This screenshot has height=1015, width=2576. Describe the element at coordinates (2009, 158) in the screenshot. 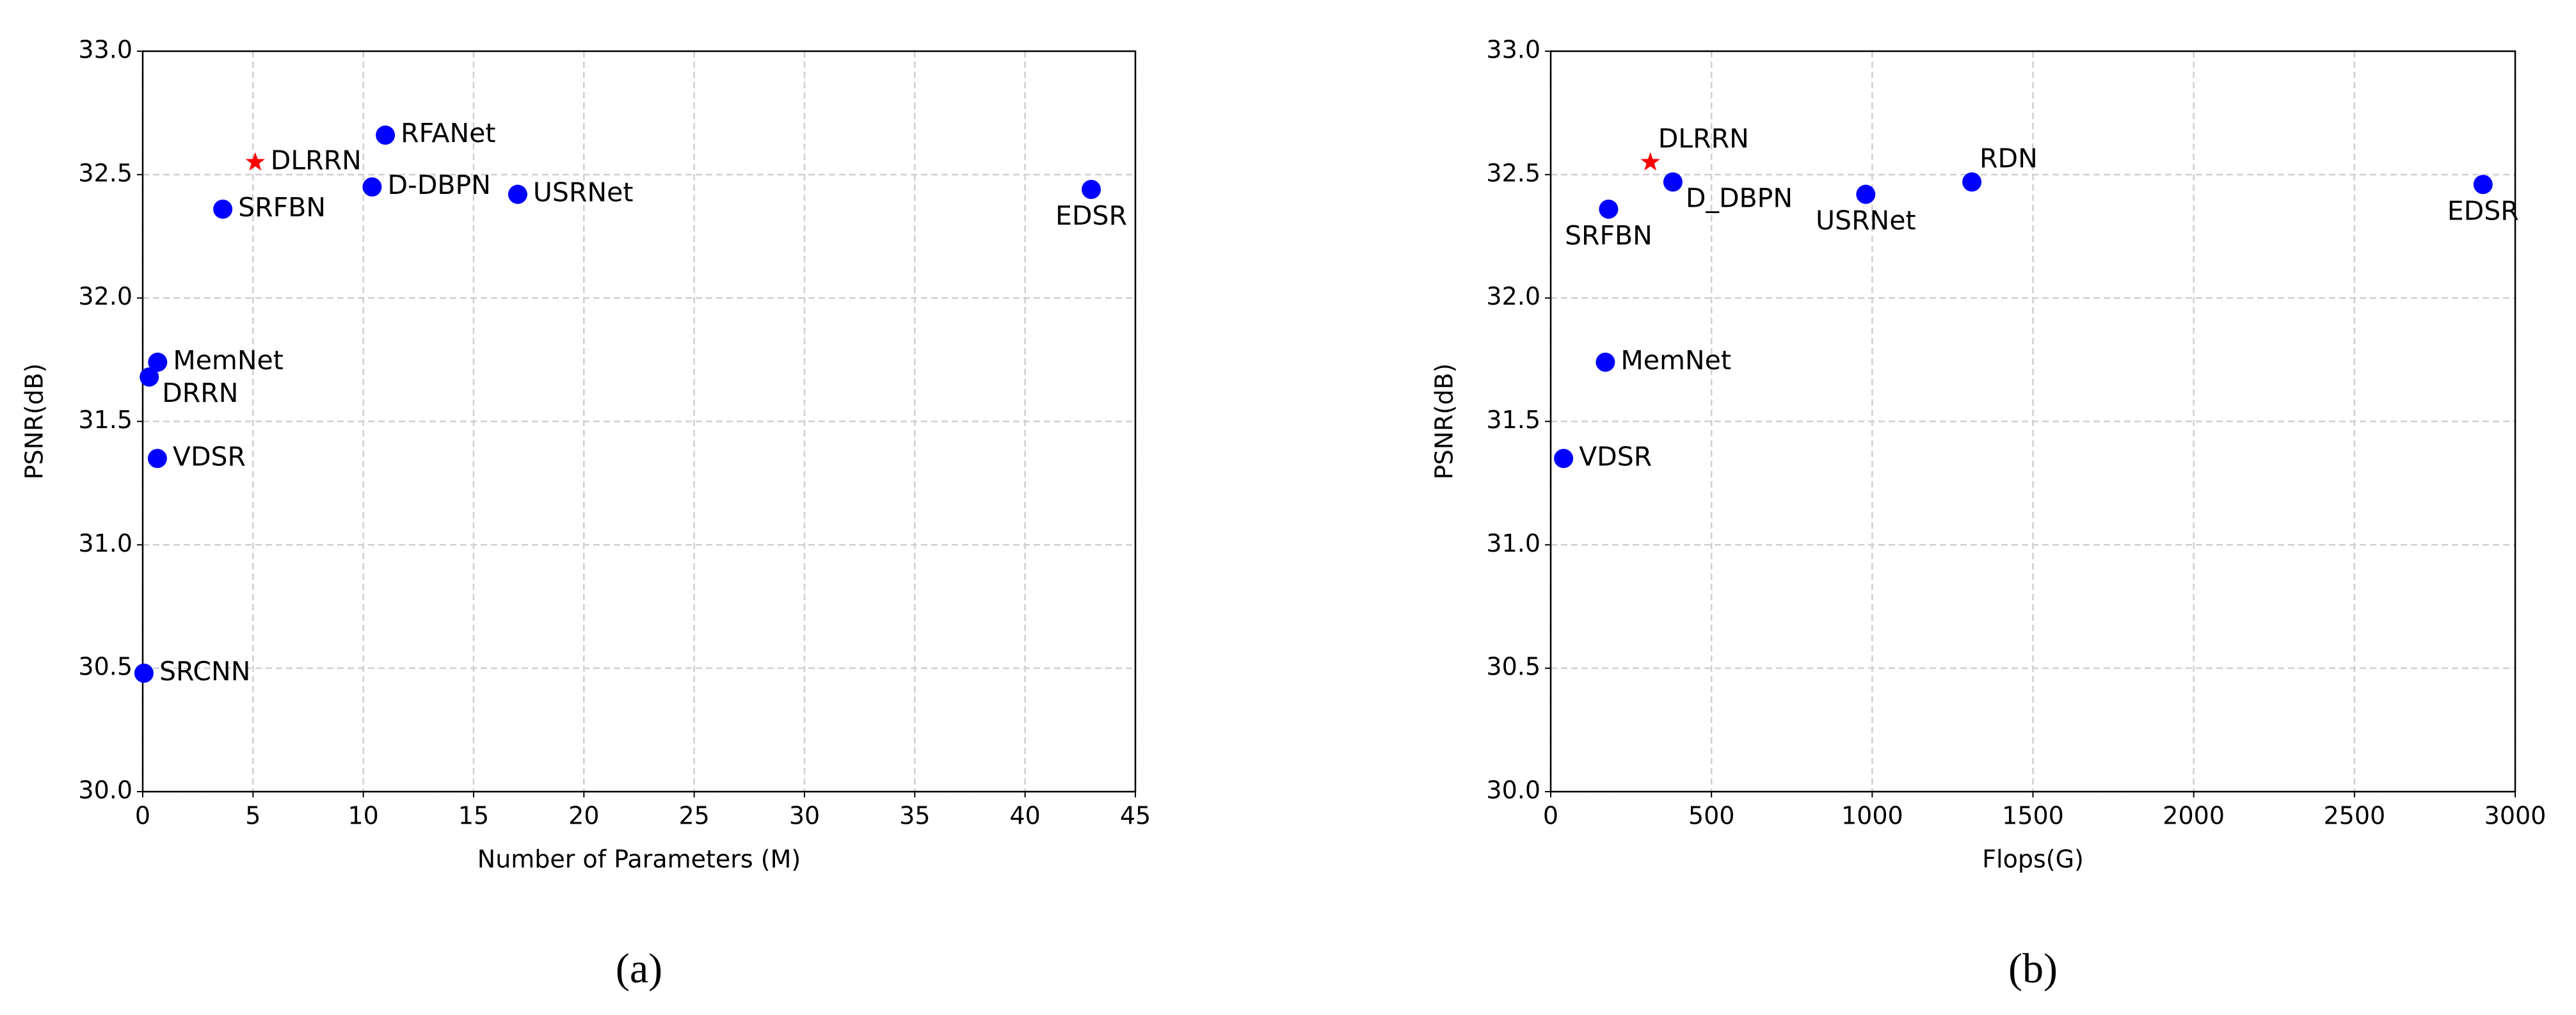

I see `point-label: RDN` at that location.